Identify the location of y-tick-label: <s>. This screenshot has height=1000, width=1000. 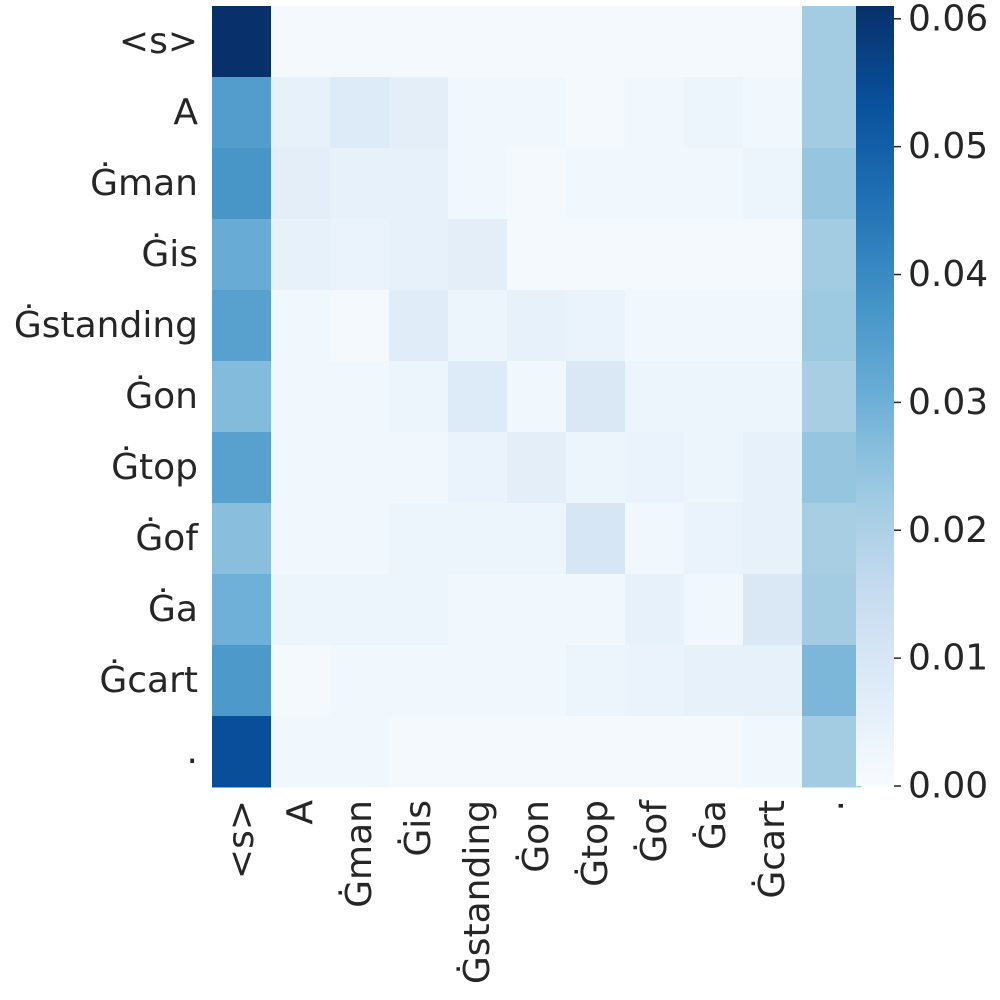
(158, 41).